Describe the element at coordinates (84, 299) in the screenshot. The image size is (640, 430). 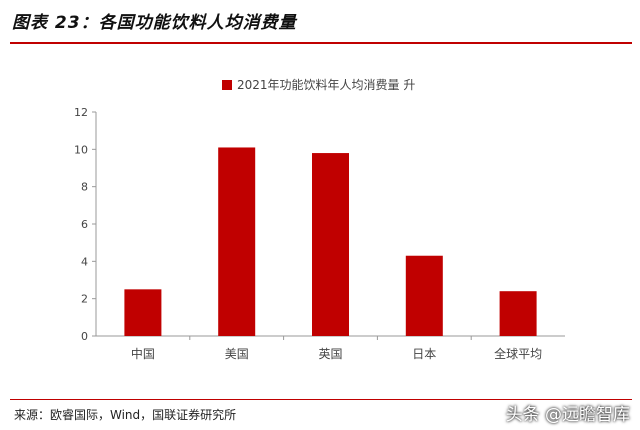
I see `y-tick-label: 2` at that location.